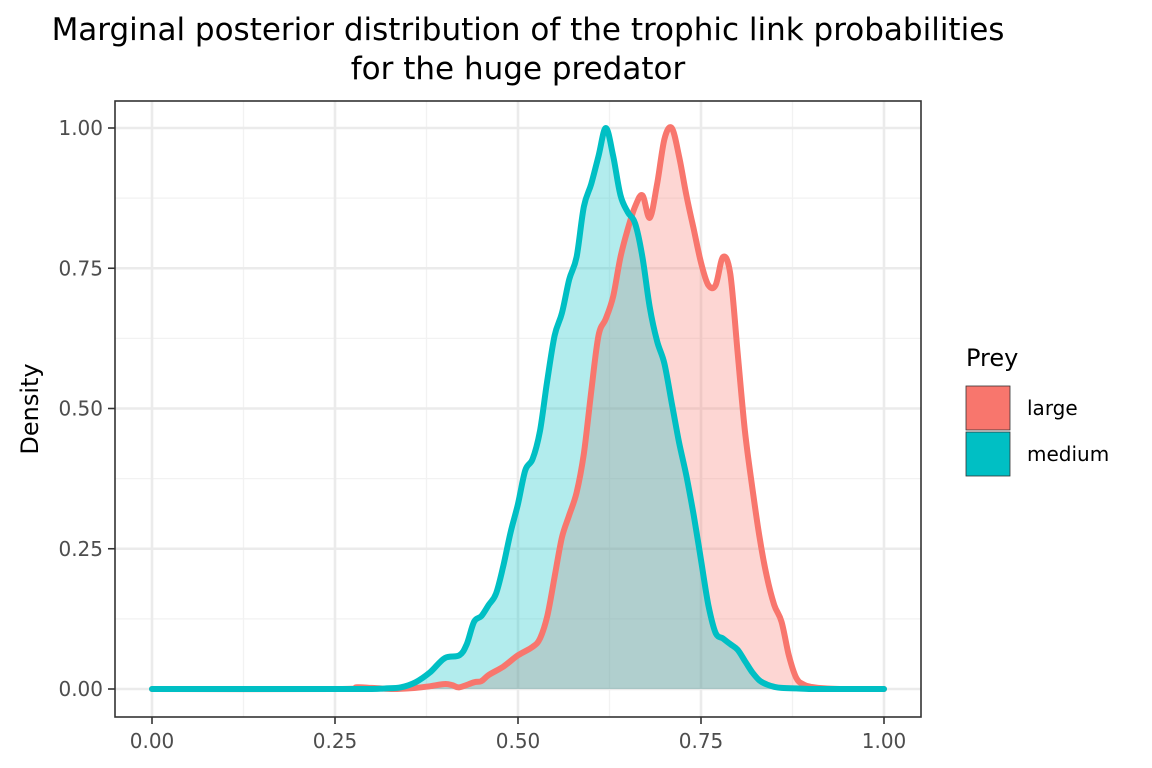 Image resolution: width=1152 pixels, height=768 pixels. Describe the element at coordinates (992, 358) in the screenshot. I see `legend-title: Prey` at that location.